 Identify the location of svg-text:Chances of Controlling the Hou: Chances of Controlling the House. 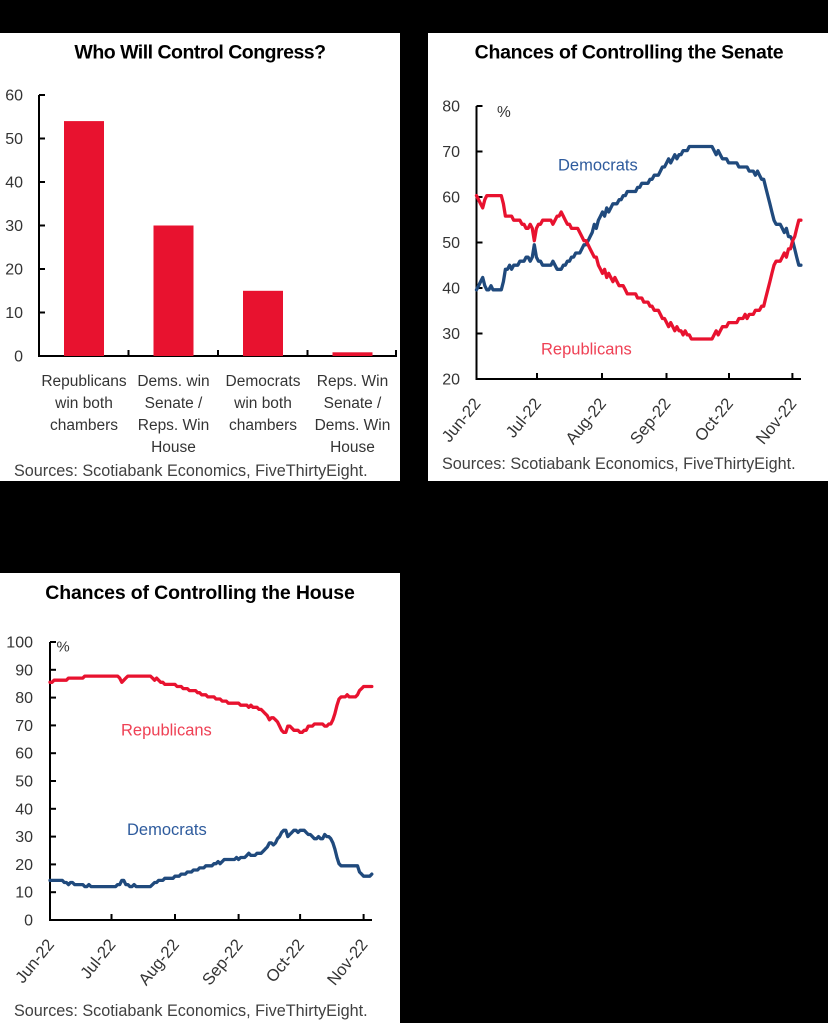
(200, 593).